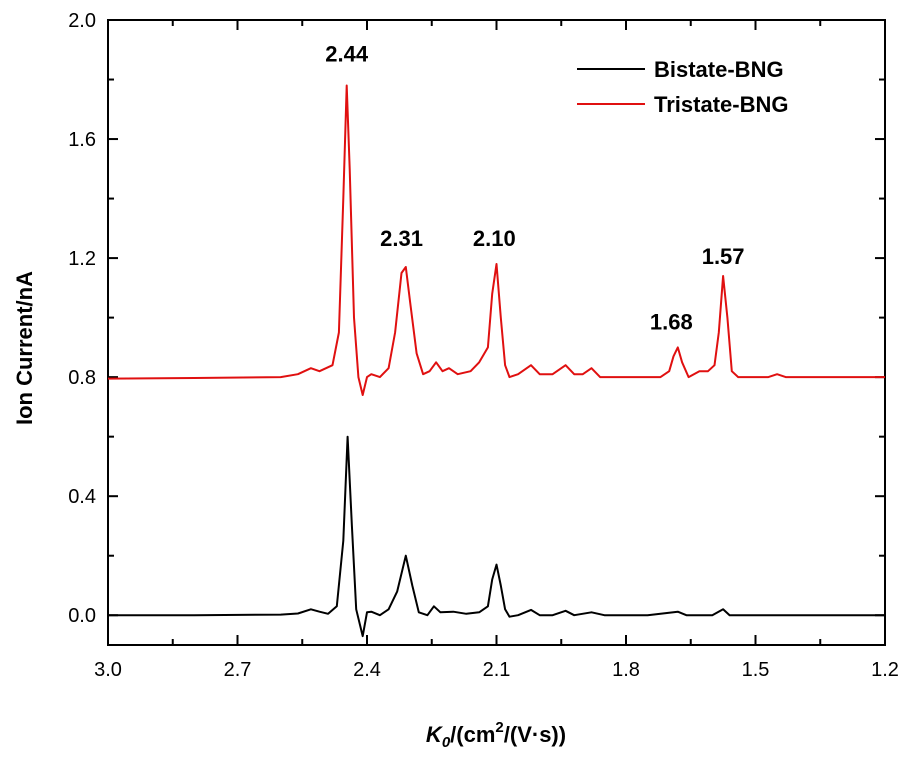 The height and width of the screenshot is (758, 911). I want to click on peak-label: 1.68, so click(671, 322).